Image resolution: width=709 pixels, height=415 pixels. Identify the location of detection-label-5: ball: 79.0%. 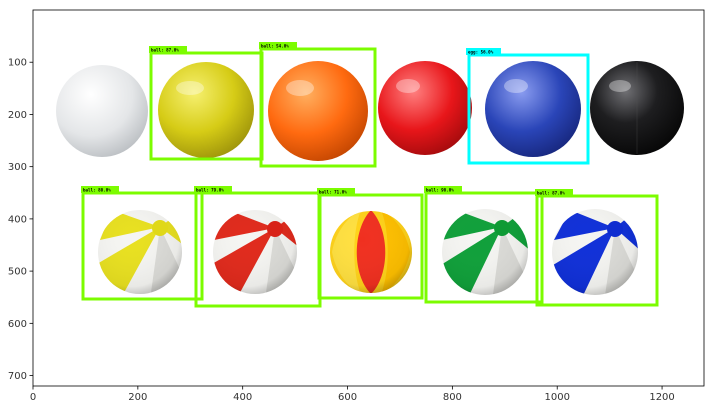
(210, 190).